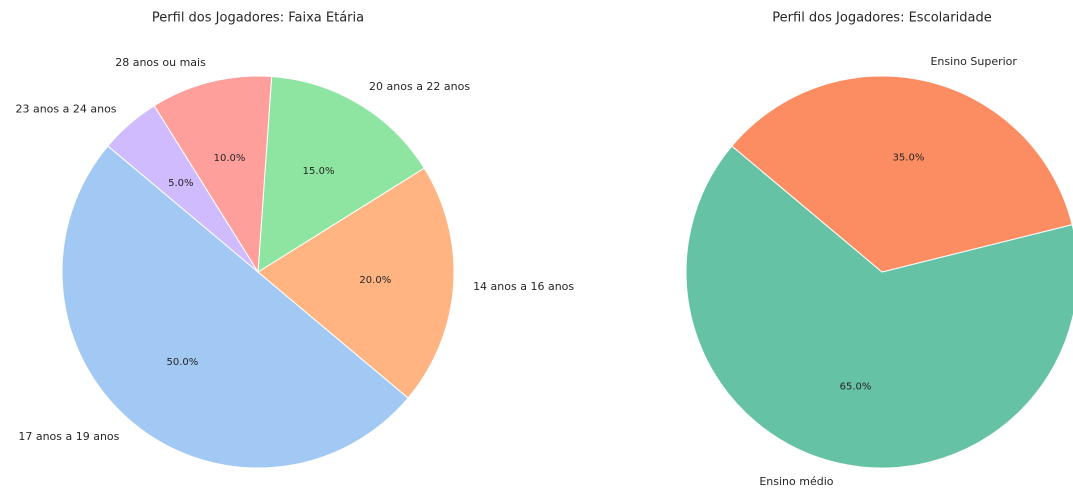 This screenshot has width=1073, height=492. What do you see at coordinates (183, 362) in the screenshot?
I see `value-label: 50.0%` at bounding box center [183, 362].